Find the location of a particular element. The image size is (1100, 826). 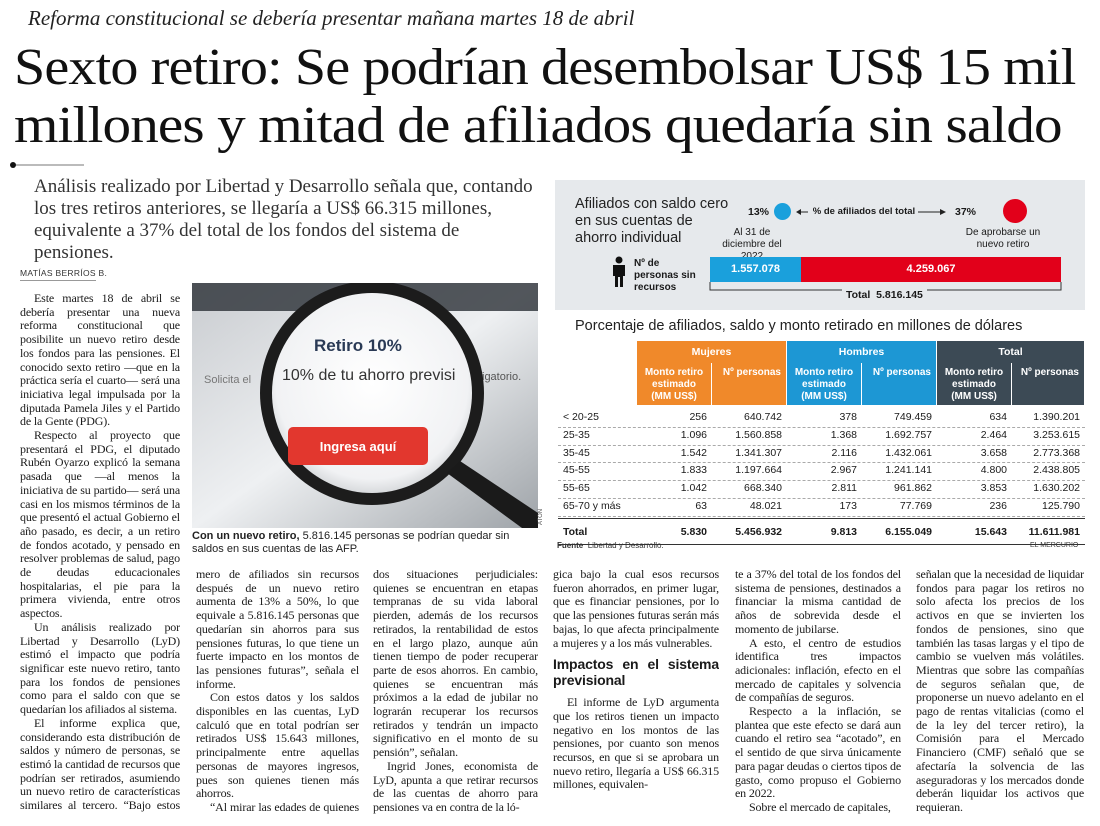

before-label: Al 31 de diciembre del 2022 is located at coordinates (752, 244).